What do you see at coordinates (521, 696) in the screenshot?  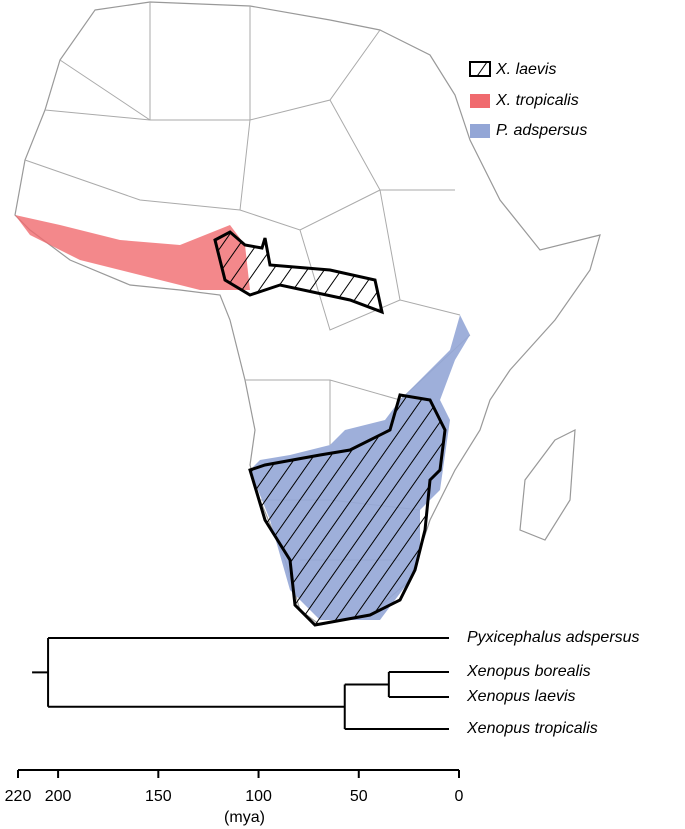 I see `leaf-label: Xenopus laevis` at bounding box center [521, 696].